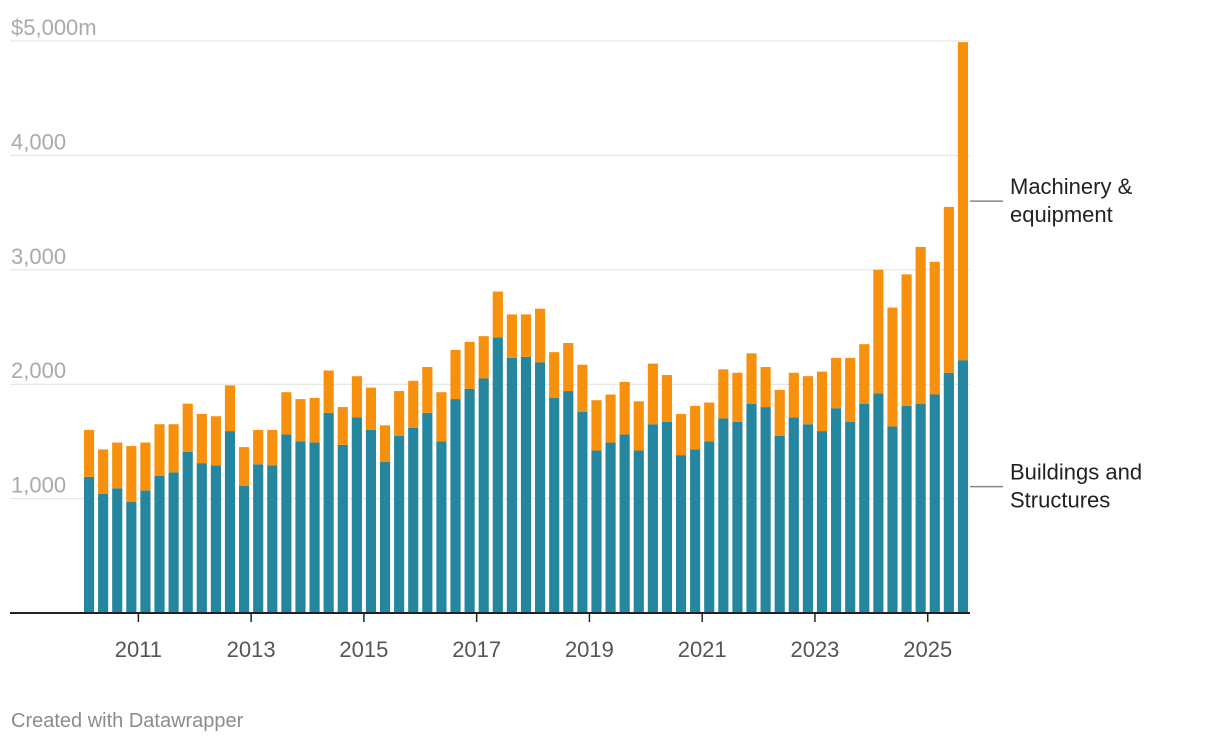 The image size is (1220, 746). What do you see at coordinates (1076, 472) in the screenshot?
I see `series-label-line: Buildings and` at bounding box center [1076, 472].